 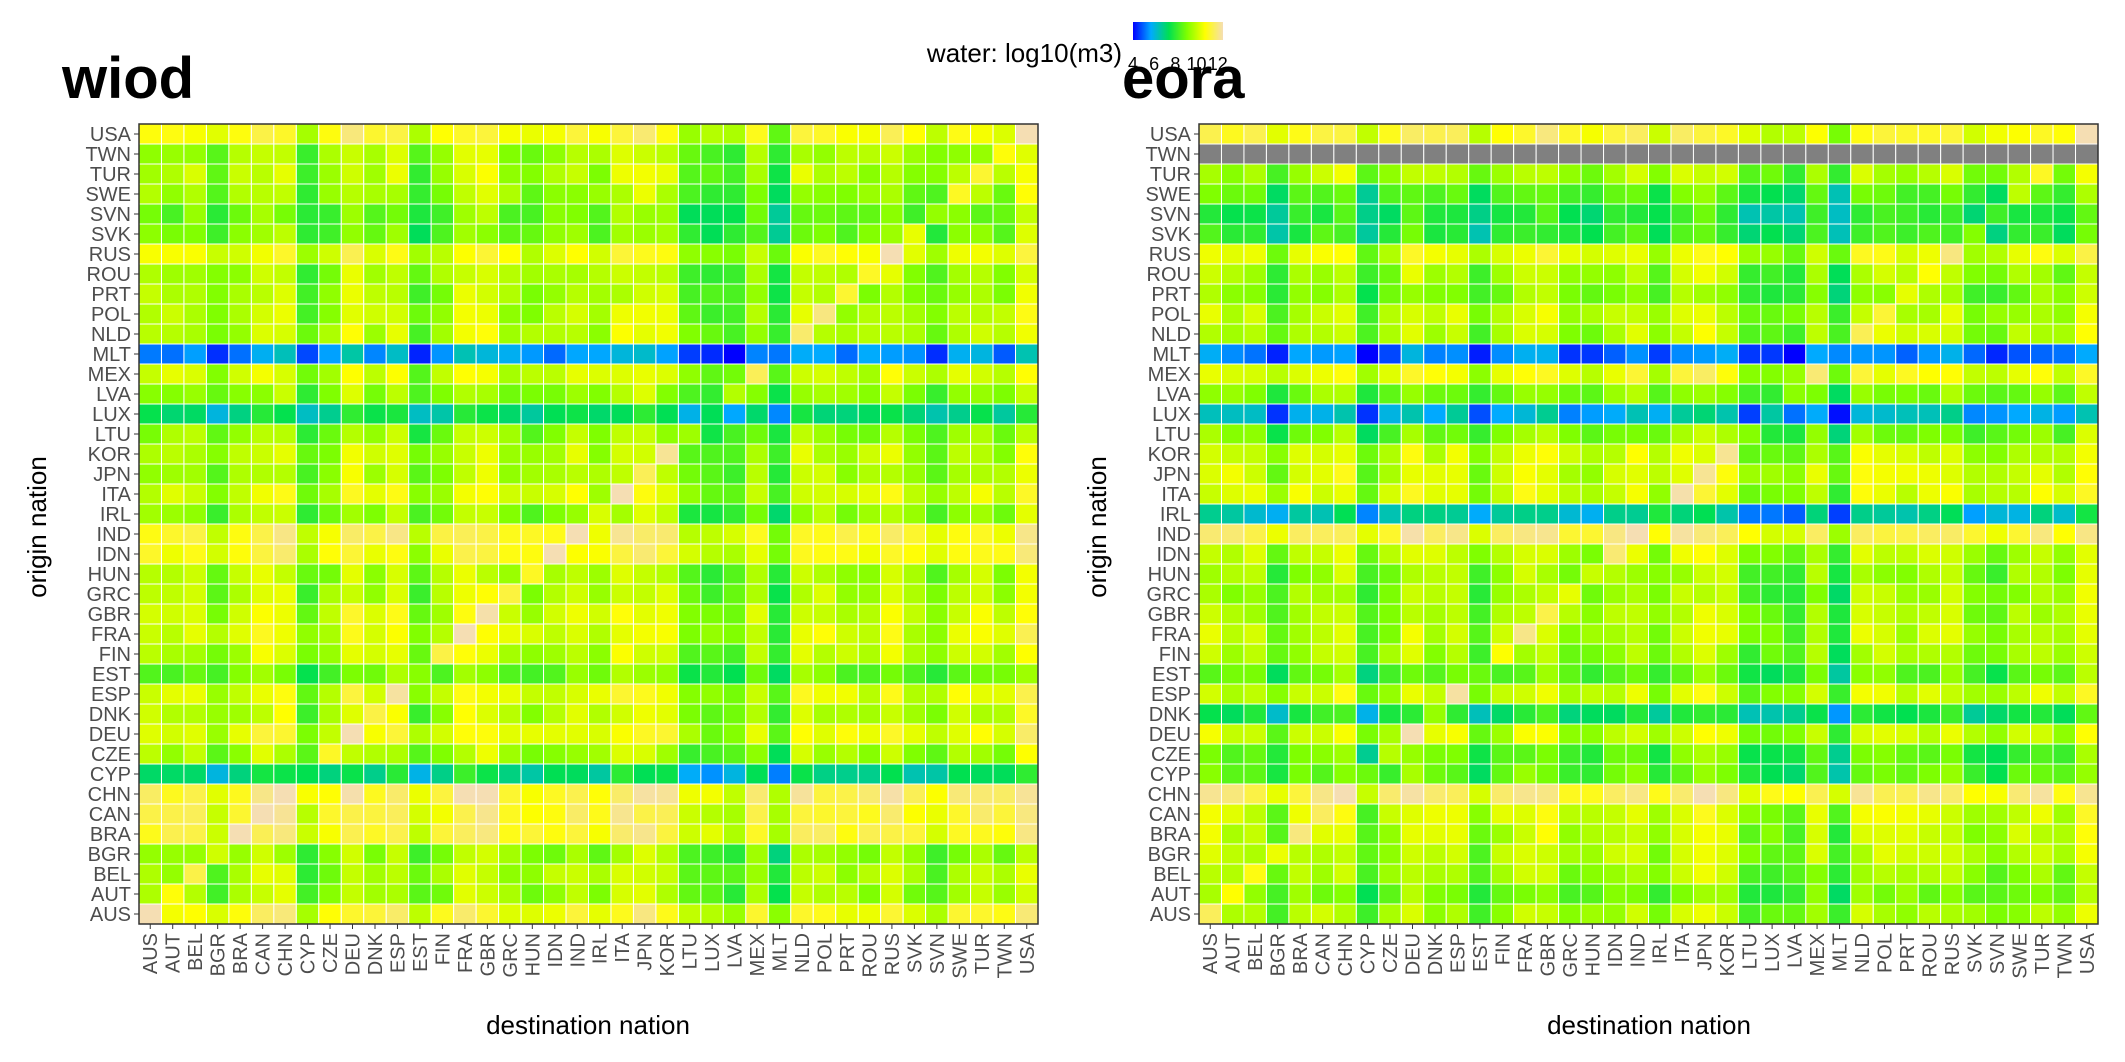 I want to click on y-tick-label: BRA, so click(x=111, y=835).